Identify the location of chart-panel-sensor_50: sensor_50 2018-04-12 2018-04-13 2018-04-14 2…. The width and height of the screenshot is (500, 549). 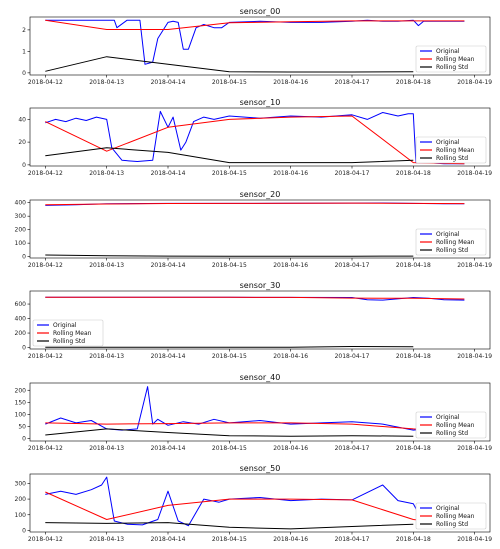
(254, 503).